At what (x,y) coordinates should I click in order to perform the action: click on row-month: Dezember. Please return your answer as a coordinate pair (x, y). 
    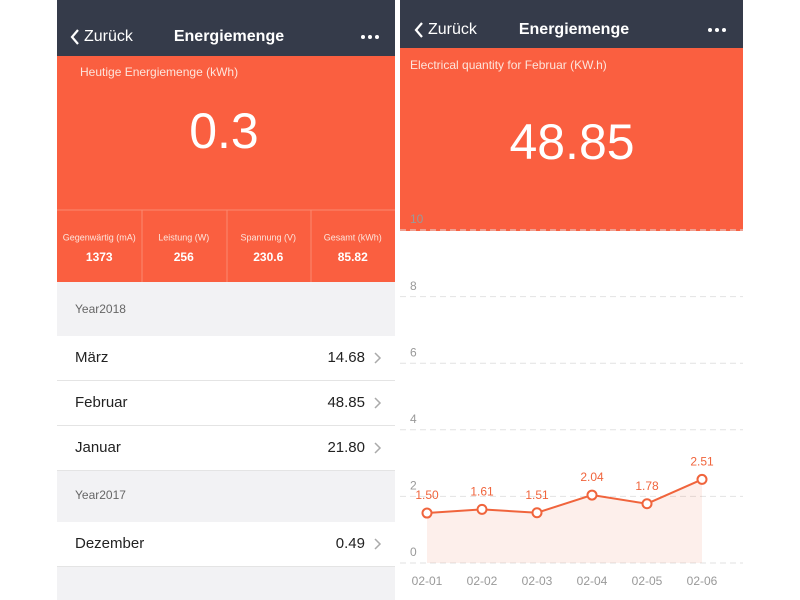
    Looking at the image, I should click on (109, 543).